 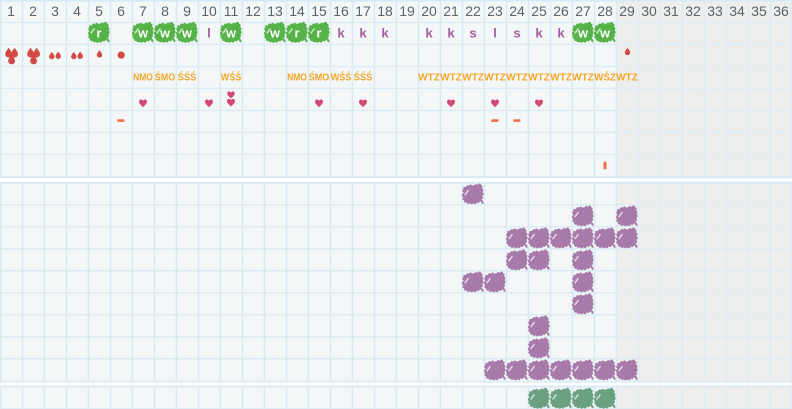 I want to click on svg-text: 17, so click(x=363, y=11).